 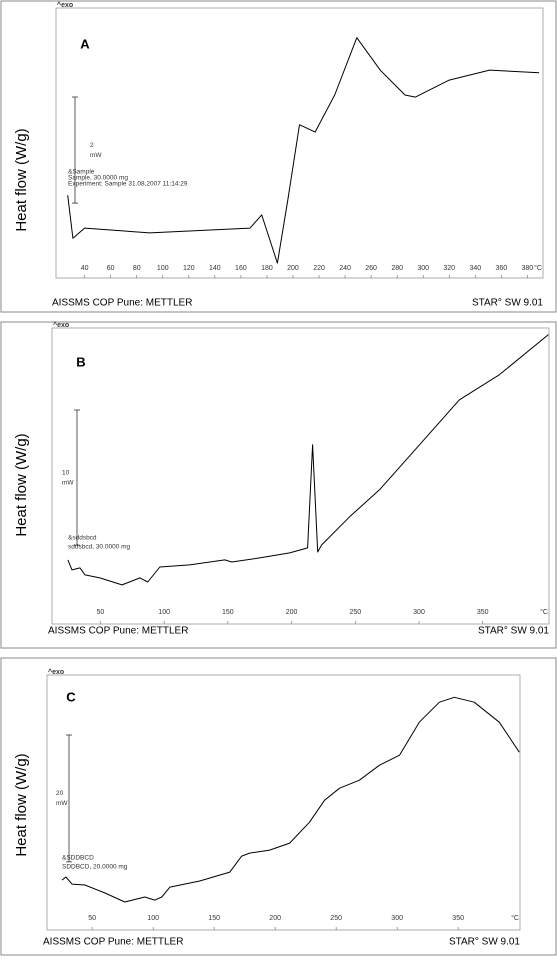 What do you see at coordinates (345, 268) in the screenshot?
I see `x-tick-label: 240` at bounding box center [345, 268].